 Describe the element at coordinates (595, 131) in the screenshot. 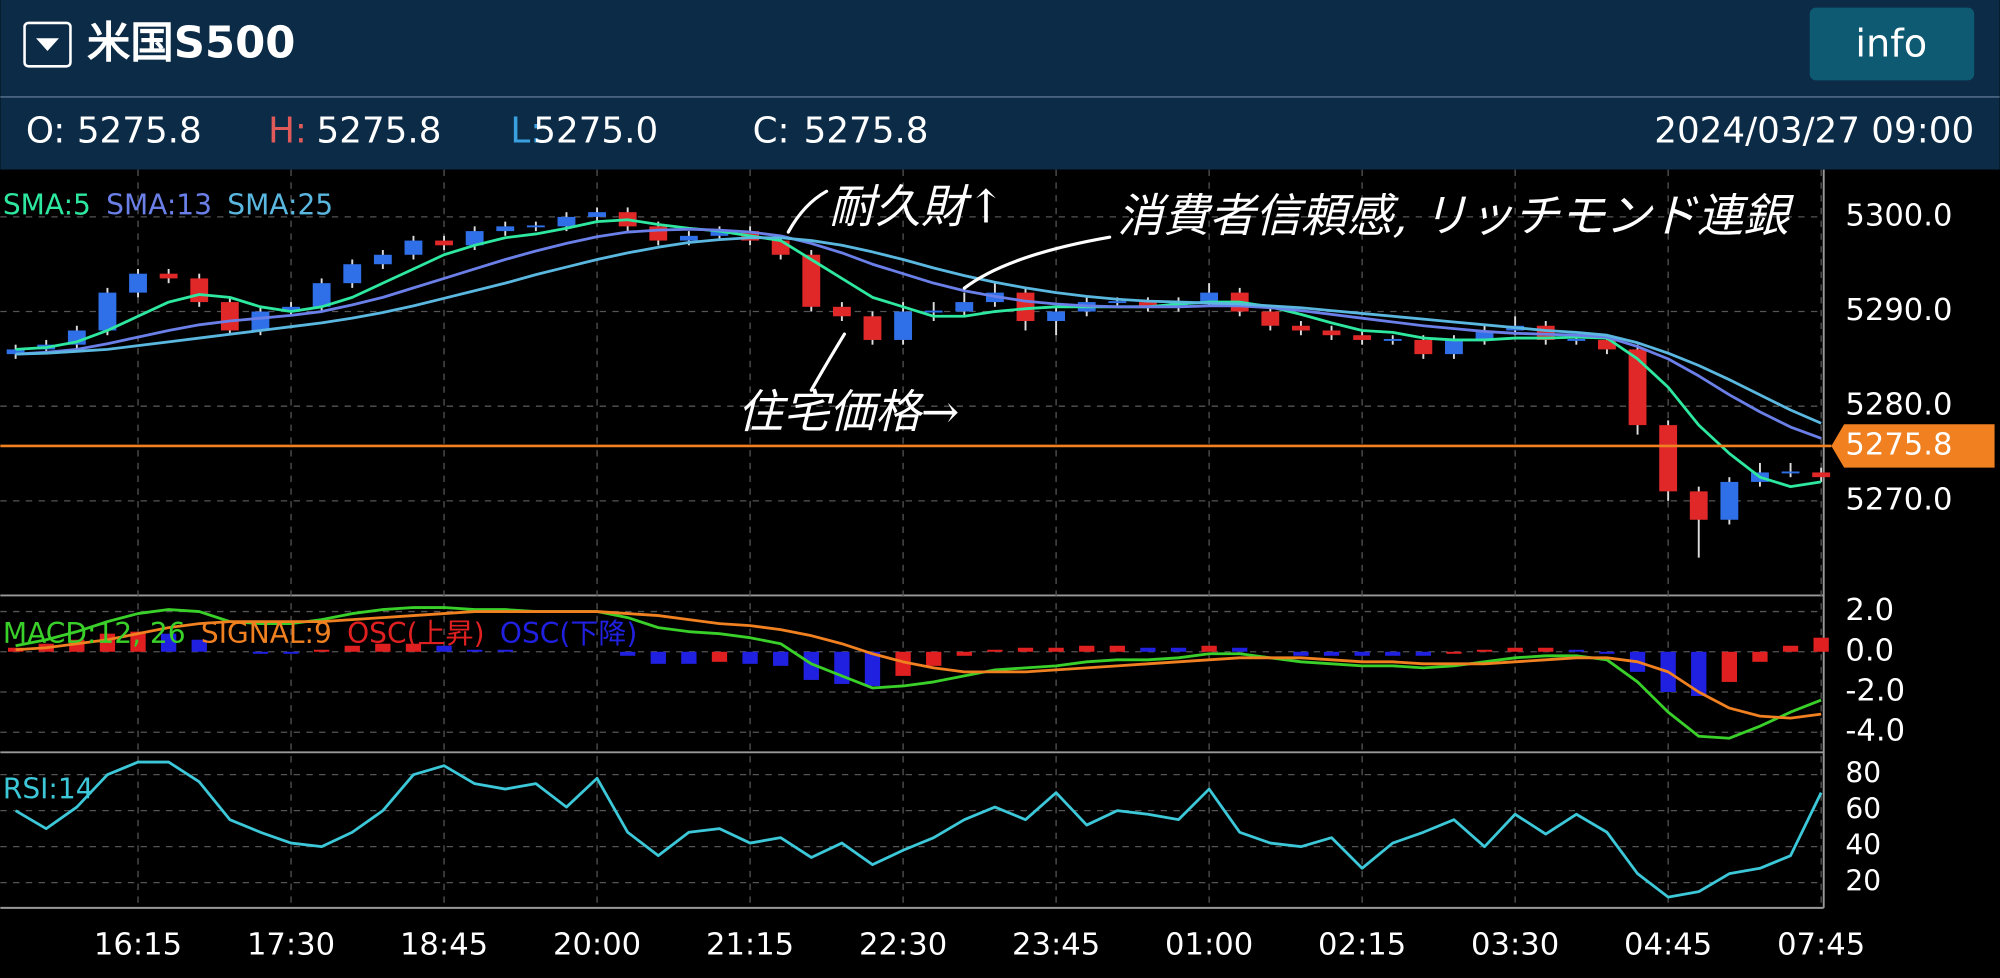

I see `ohlc-value: 5275.0` at that location.